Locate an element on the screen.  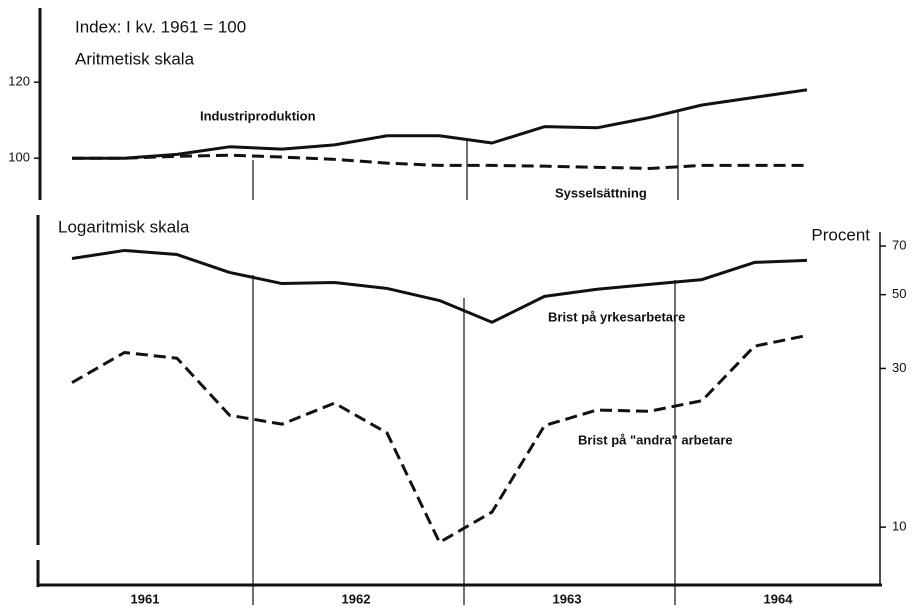
chart-subtitle: Aritmetisk skala is located at coordinates (135, 58).